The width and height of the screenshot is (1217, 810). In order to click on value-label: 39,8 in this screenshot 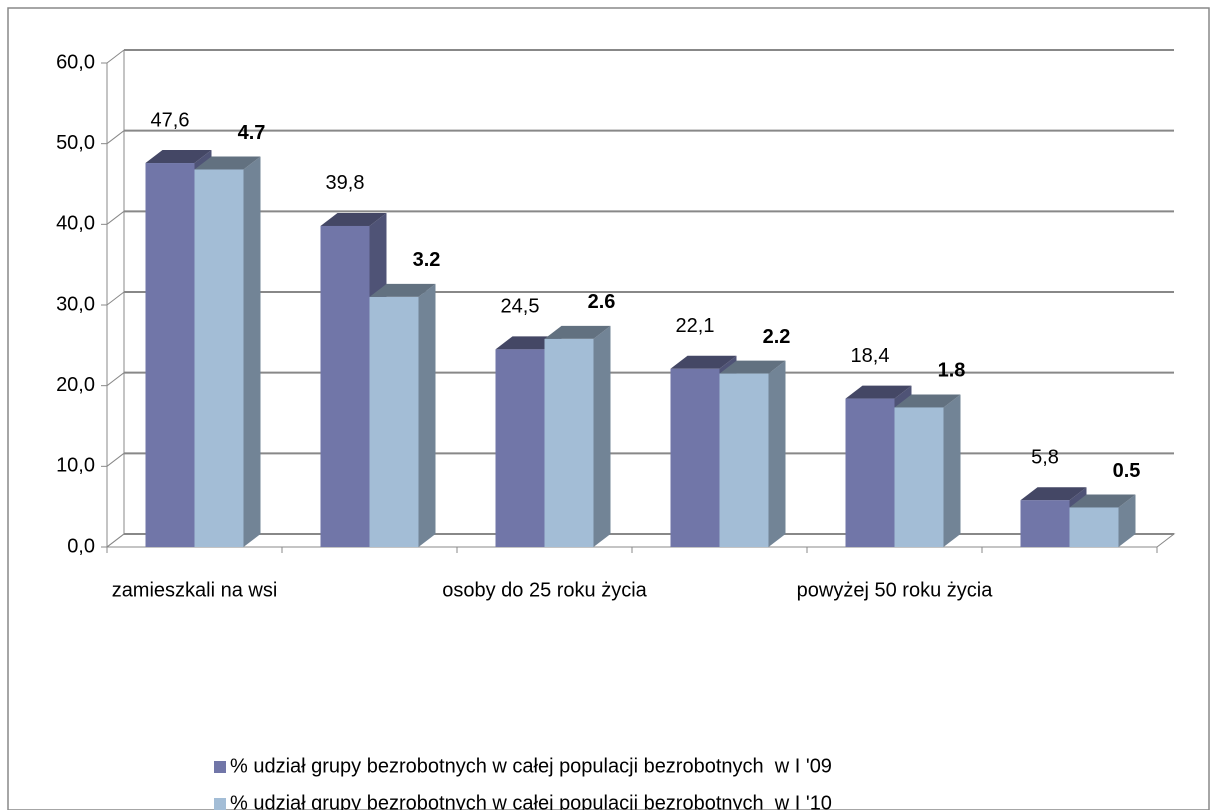, I will do `click(345, 183)`.